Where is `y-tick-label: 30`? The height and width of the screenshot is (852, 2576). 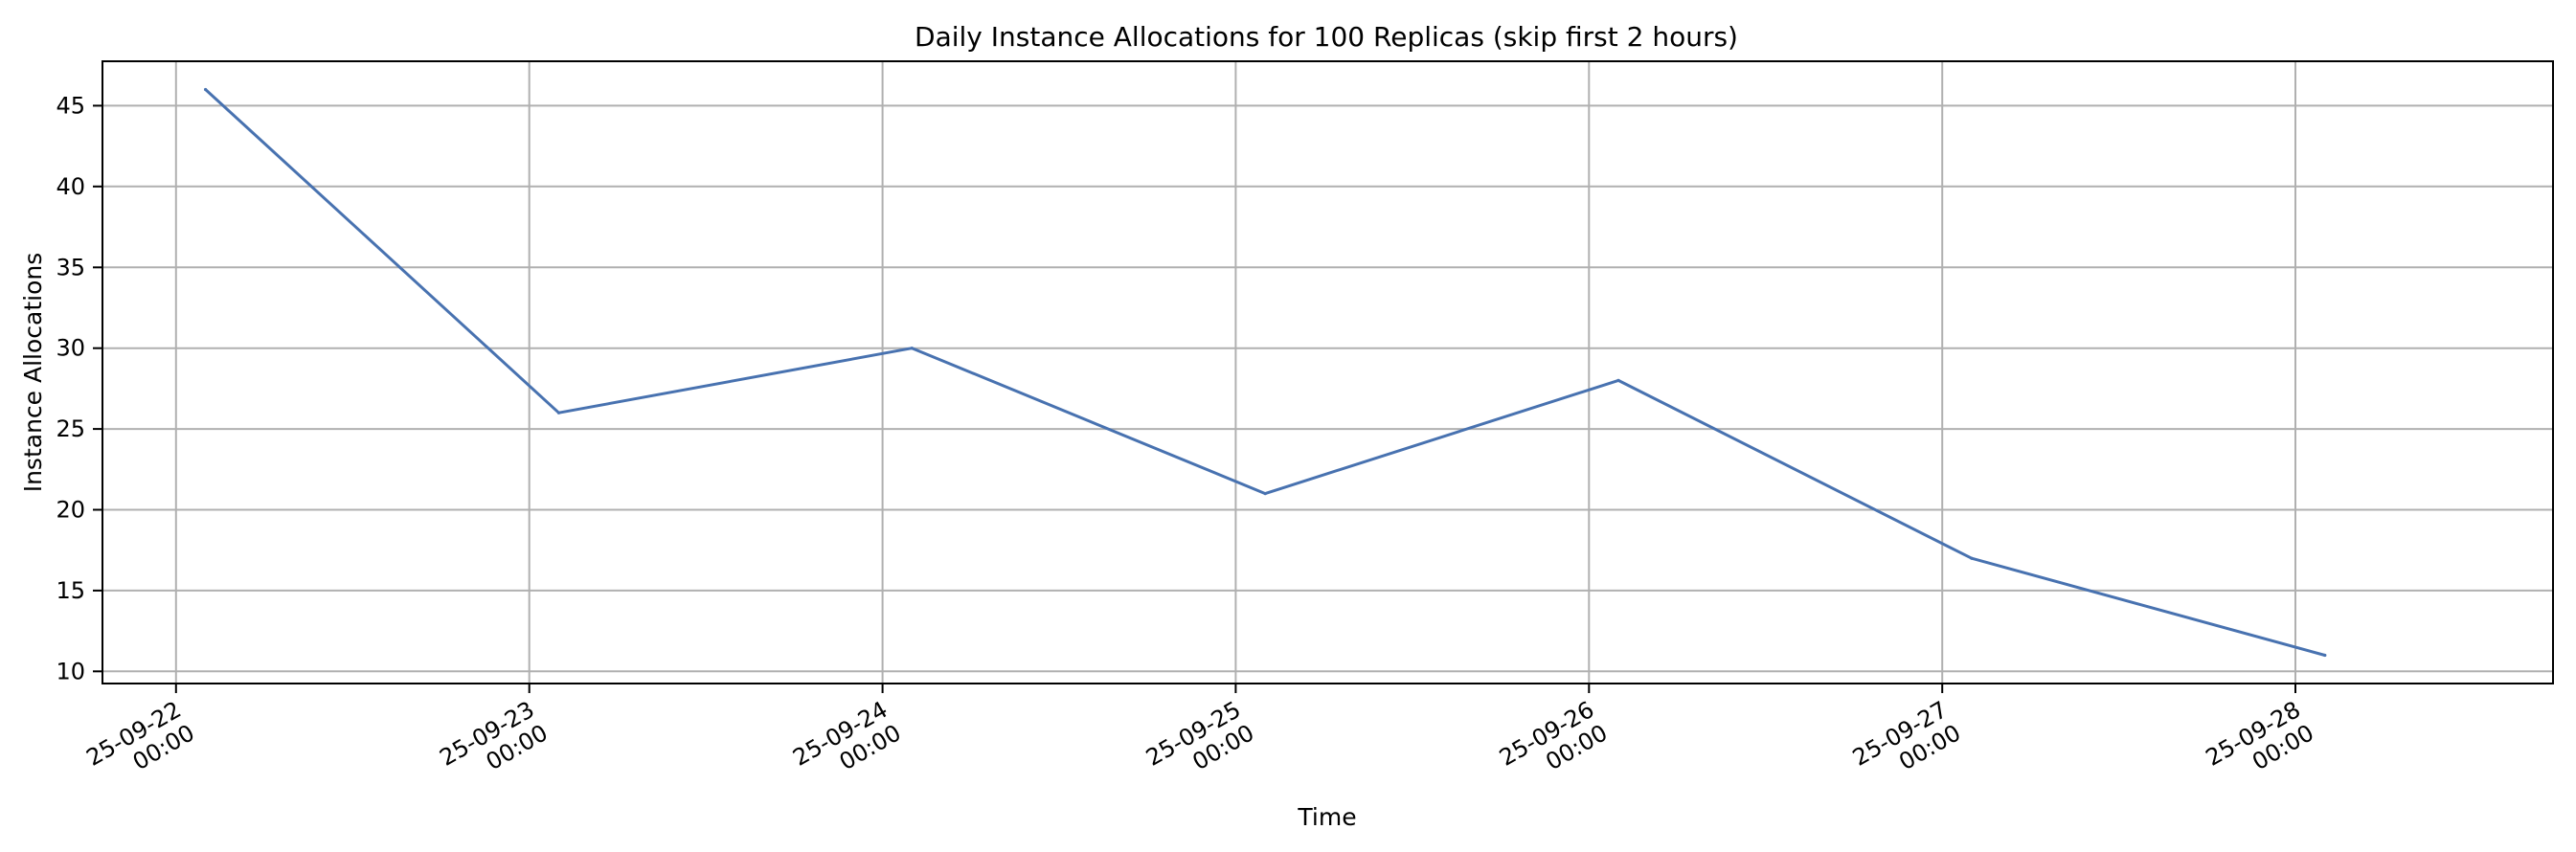 y-tick-label: 30 is located at coordinates (70, 348).